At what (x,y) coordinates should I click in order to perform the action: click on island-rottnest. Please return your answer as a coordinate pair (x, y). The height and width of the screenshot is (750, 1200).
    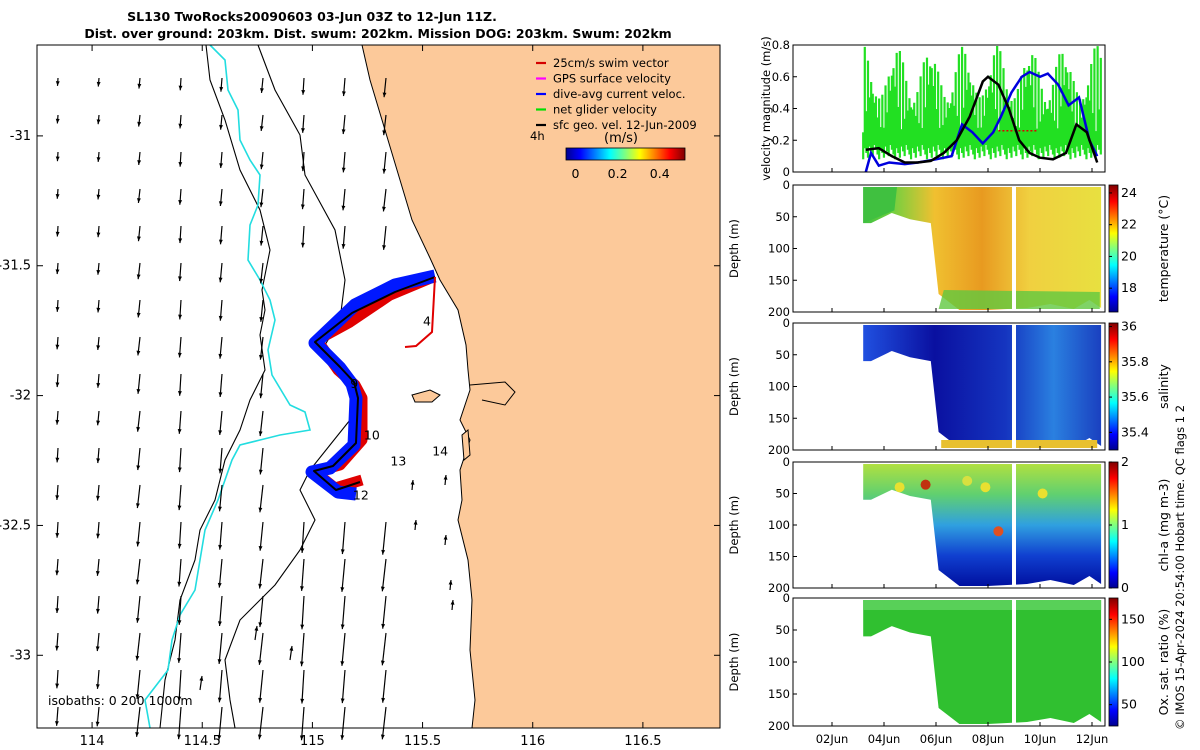
    Looking at the image, I should click on (426, 396).